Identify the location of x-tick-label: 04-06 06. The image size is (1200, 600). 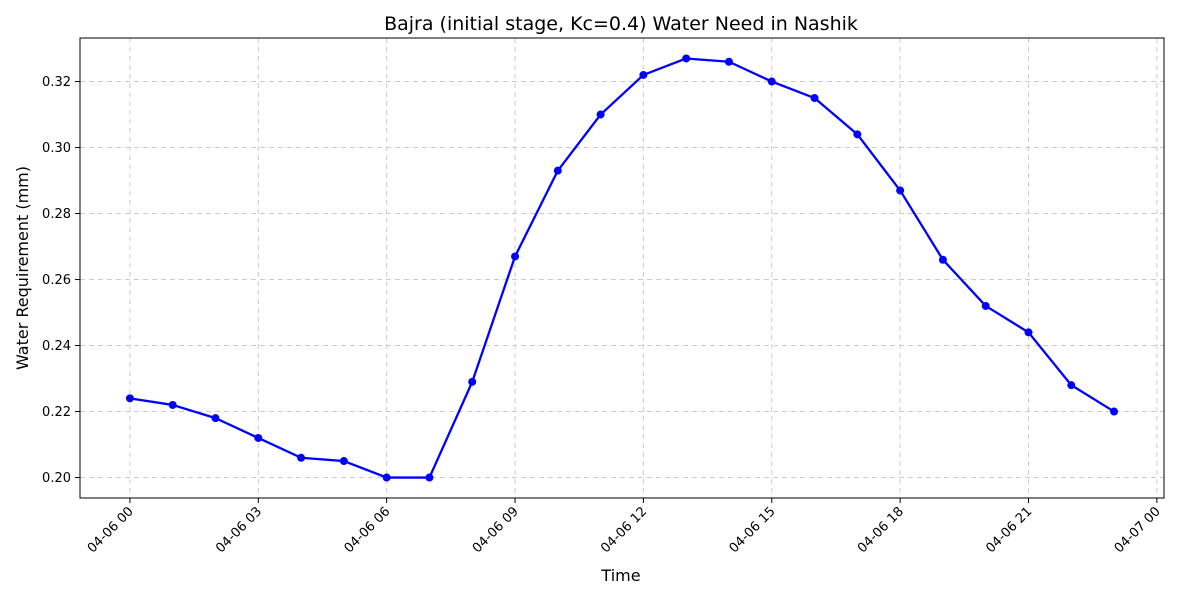
(368, 530).